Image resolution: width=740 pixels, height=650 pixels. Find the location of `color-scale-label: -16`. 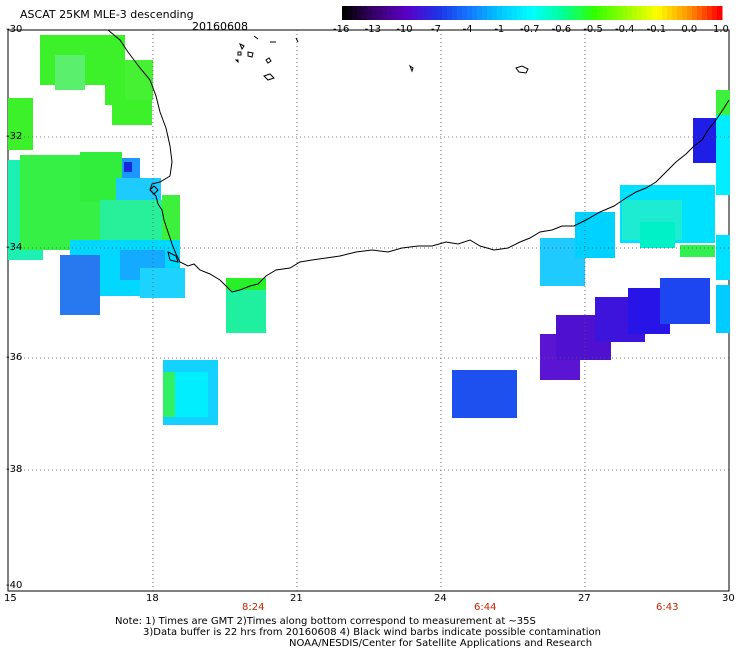

color-scale-label: -16 is located at coordinates (341, 29).